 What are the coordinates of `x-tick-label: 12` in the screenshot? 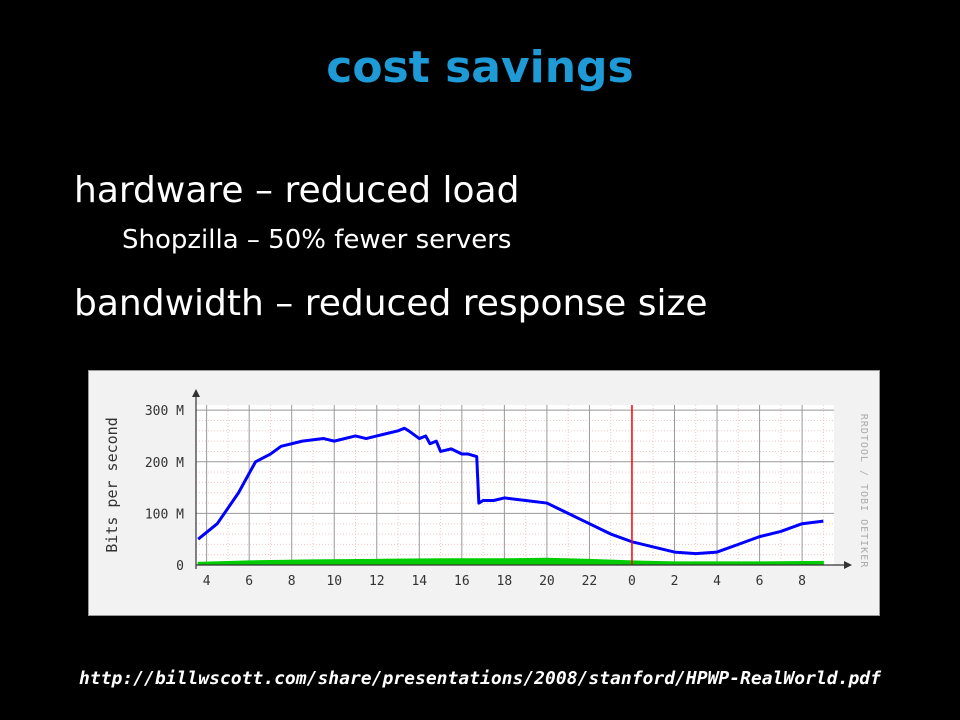 It's located at (377, 581).